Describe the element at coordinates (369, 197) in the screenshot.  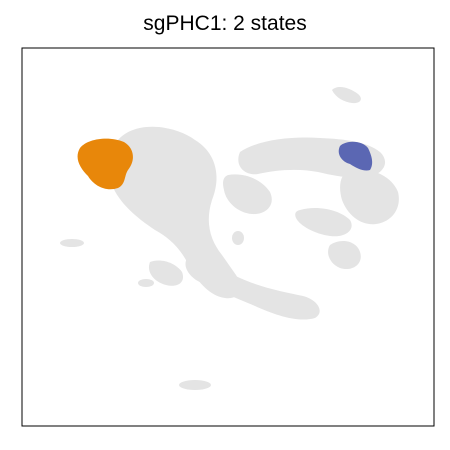
I see `cluster-right-lower` at that location.